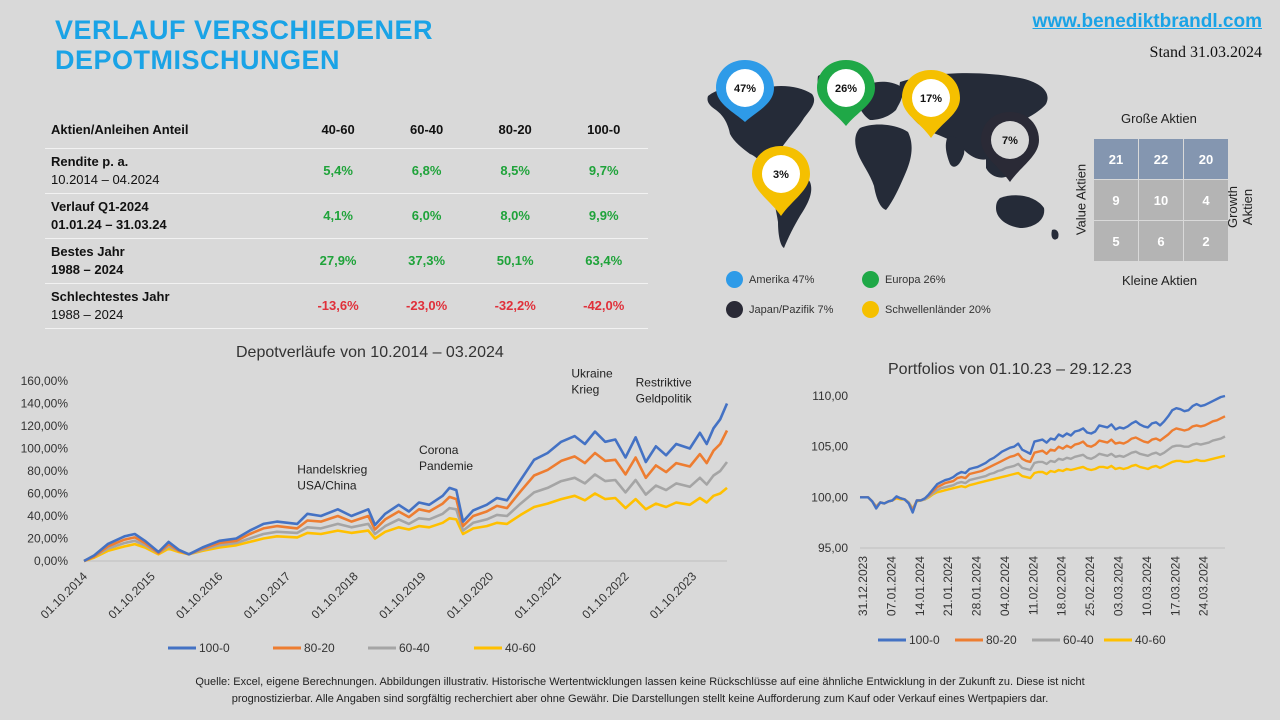 The image size is (1280, 720). Describe the element at coordinates (920, 586) in the screenshot. I see `x-tick-label: 14.01.2024` at that location.